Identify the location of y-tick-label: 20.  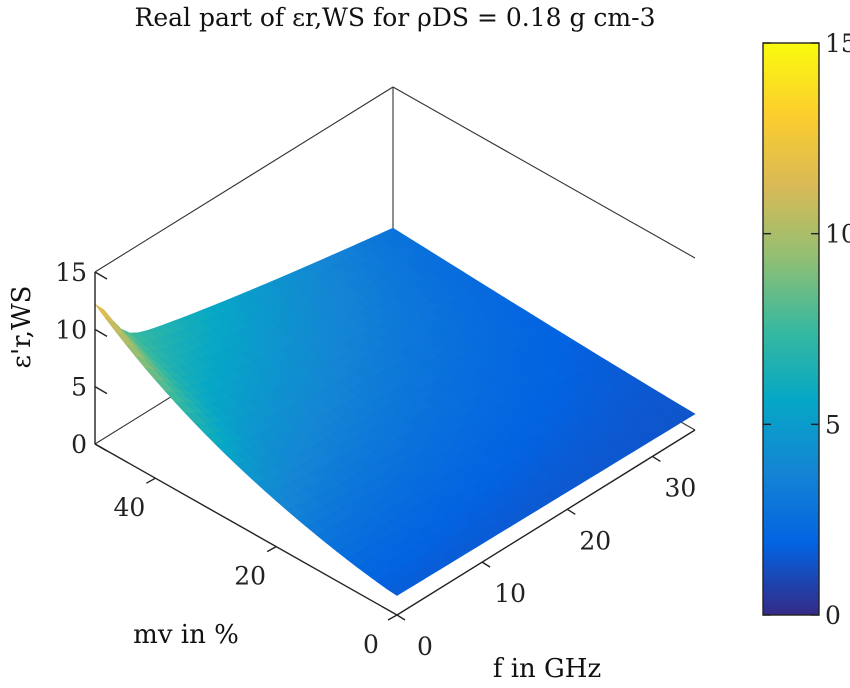
(250, 576).